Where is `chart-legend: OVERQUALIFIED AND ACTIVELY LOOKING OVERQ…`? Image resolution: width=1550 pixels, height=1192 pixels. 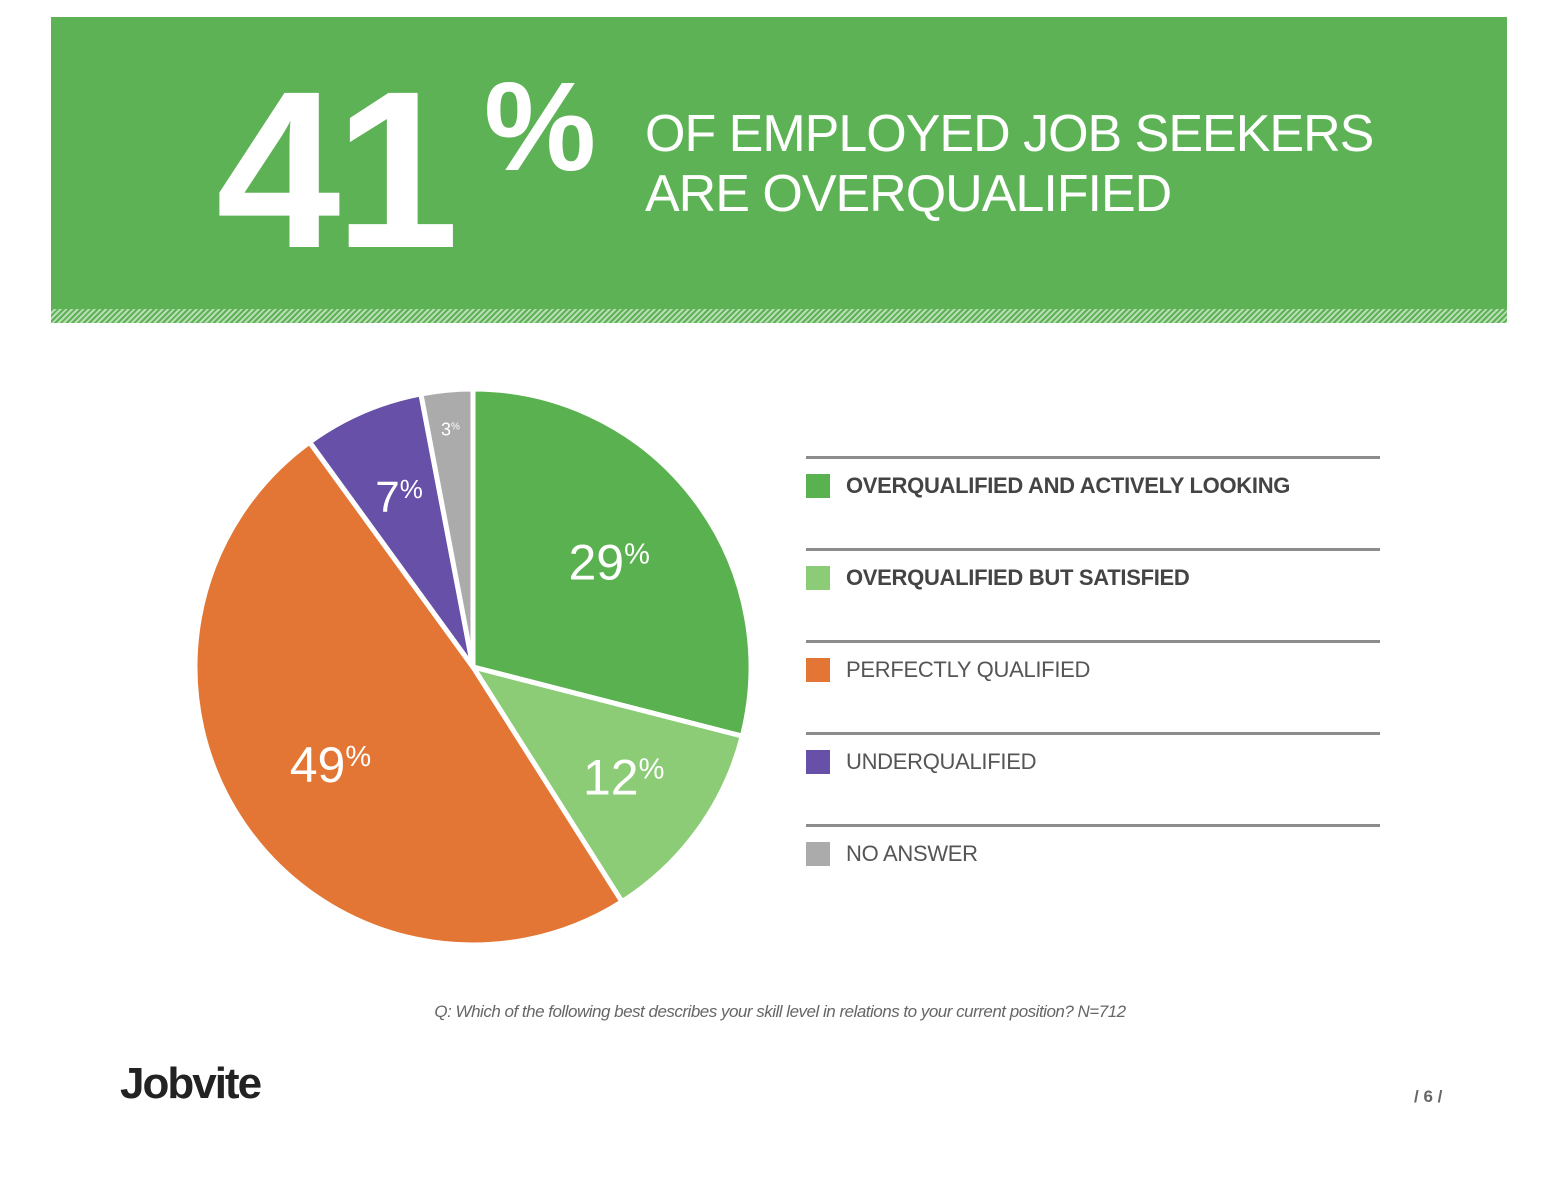 chart-legend: OVERQUALIFIED AND ACTIVELY LOOKING OVERQ… is located at coordinates (1093, 686).